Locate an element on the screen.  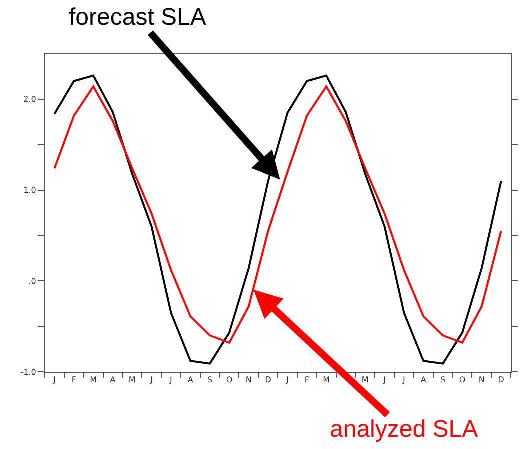
y-tick-label: 1.0 is located at coordinates (30, 191).